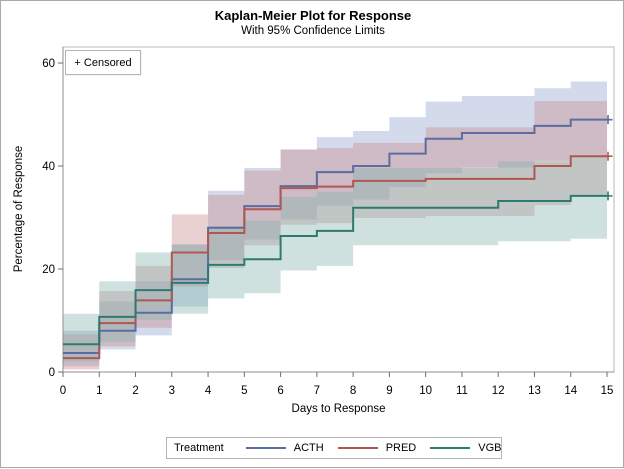 The height and width of the screenshot is (469, 624). What do you see at coordinates (608, 120) in the screenshot?
I see `acth-censored-marker` at bounding box center [608, 120].